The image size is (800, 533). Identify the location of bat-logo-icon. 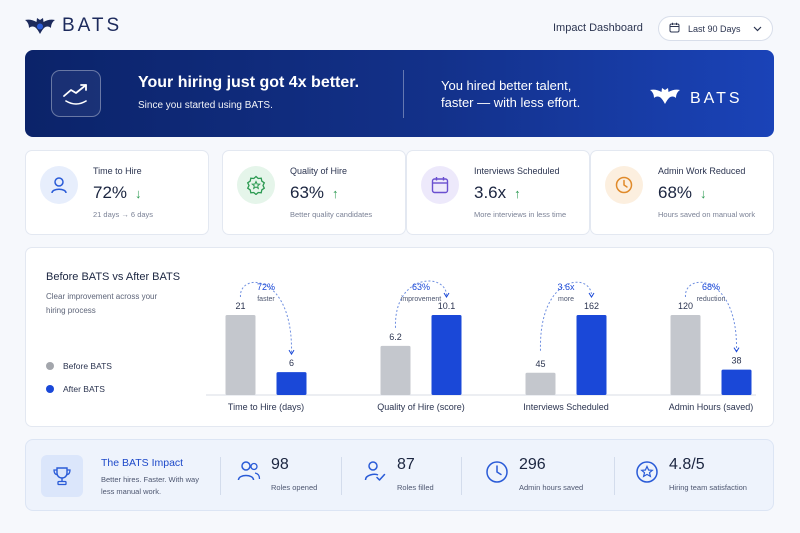
(40, 26).